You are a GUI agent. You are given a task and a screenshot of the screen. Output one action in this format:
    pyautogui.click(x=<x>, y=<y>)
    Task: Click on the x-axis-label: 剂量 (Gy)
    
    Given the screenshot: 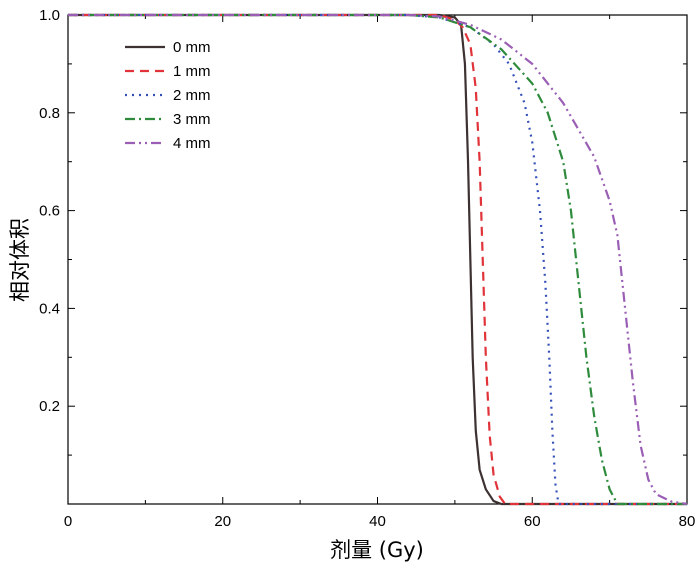 What is the action you would take?
    pyautogui.click(x=377, y=550)
    